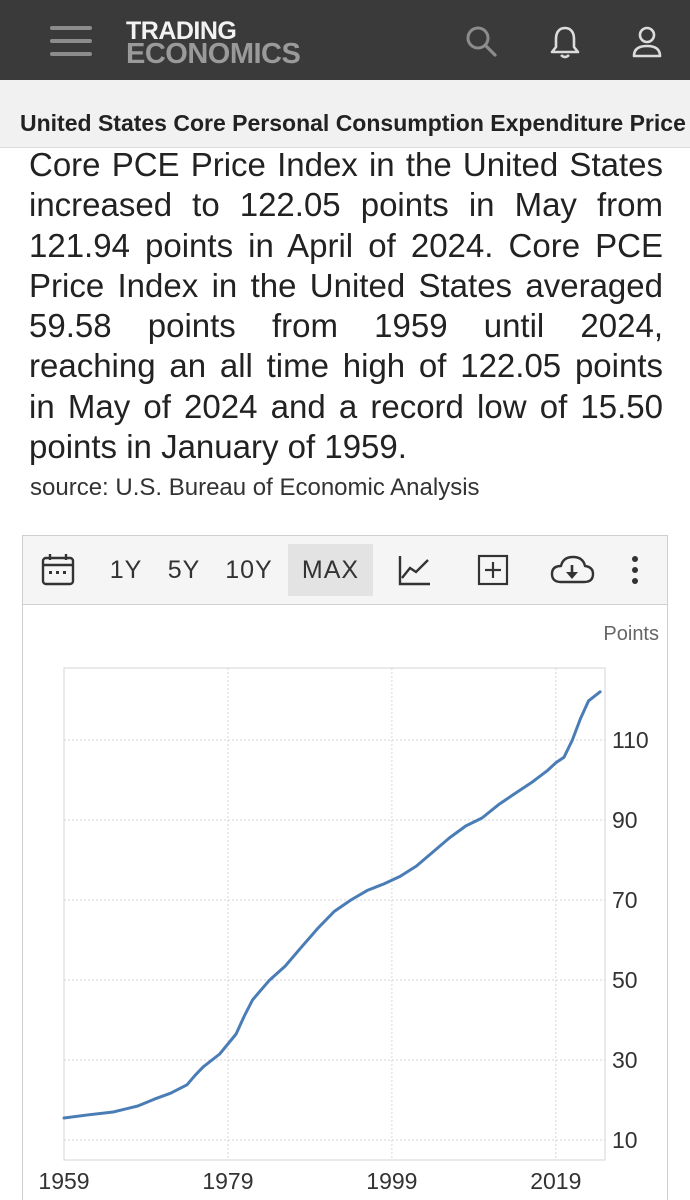 The width and height of the screenshot is (690, 1200). Describe the element at coordinates (647, 41) in the screenshot. I see `user-icon` at that location.